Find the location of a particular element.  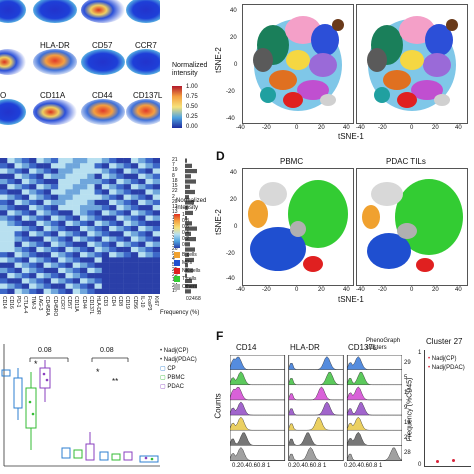

d-xtick-9: 20 is located at coordinates (435, 290).